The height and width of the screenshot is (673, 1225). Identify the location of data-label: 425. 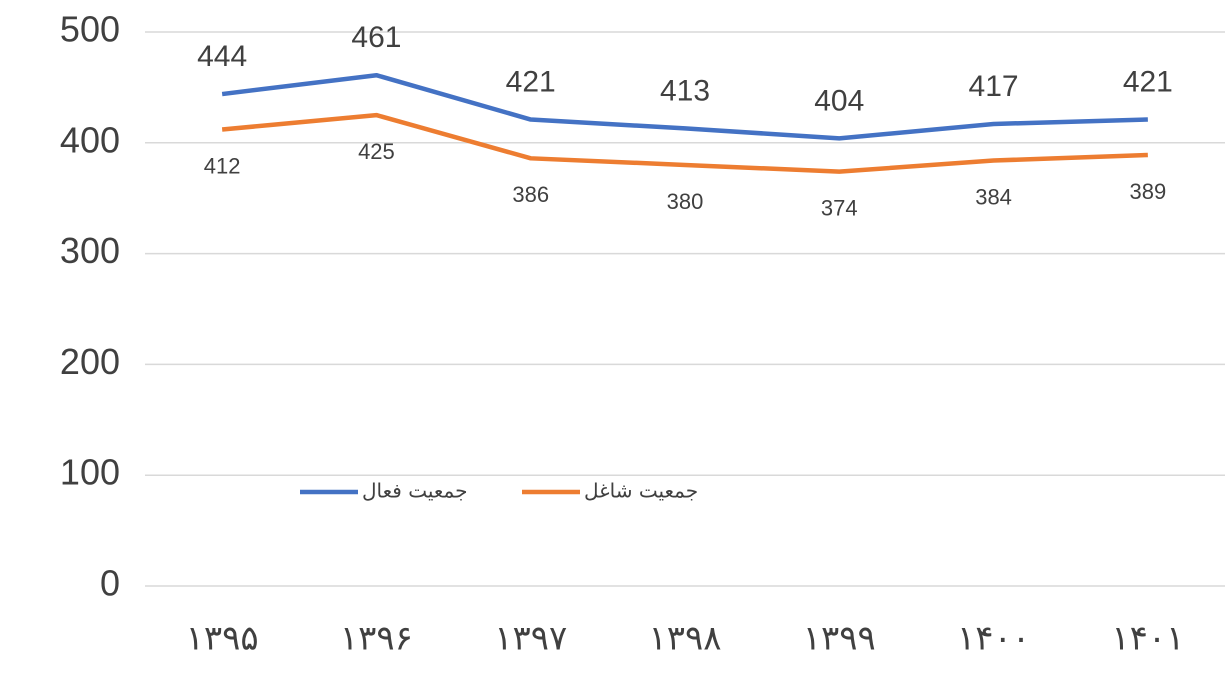
(376, 151).